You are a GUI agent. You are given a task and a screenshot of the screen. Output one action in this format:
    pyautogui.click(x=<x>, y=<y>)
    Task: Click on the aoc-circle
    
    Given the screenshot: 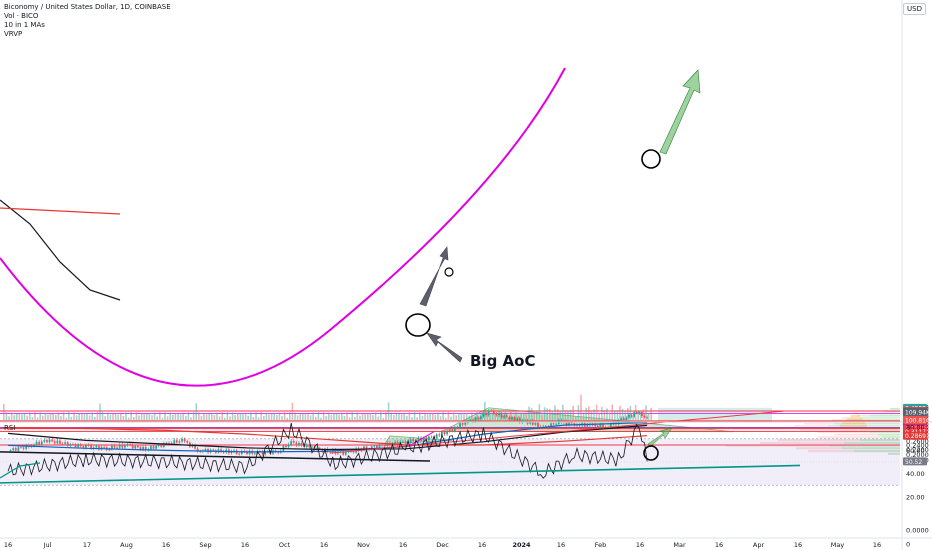 What is the action you would take?
    pyautogui.click(x=418, y=325)
    